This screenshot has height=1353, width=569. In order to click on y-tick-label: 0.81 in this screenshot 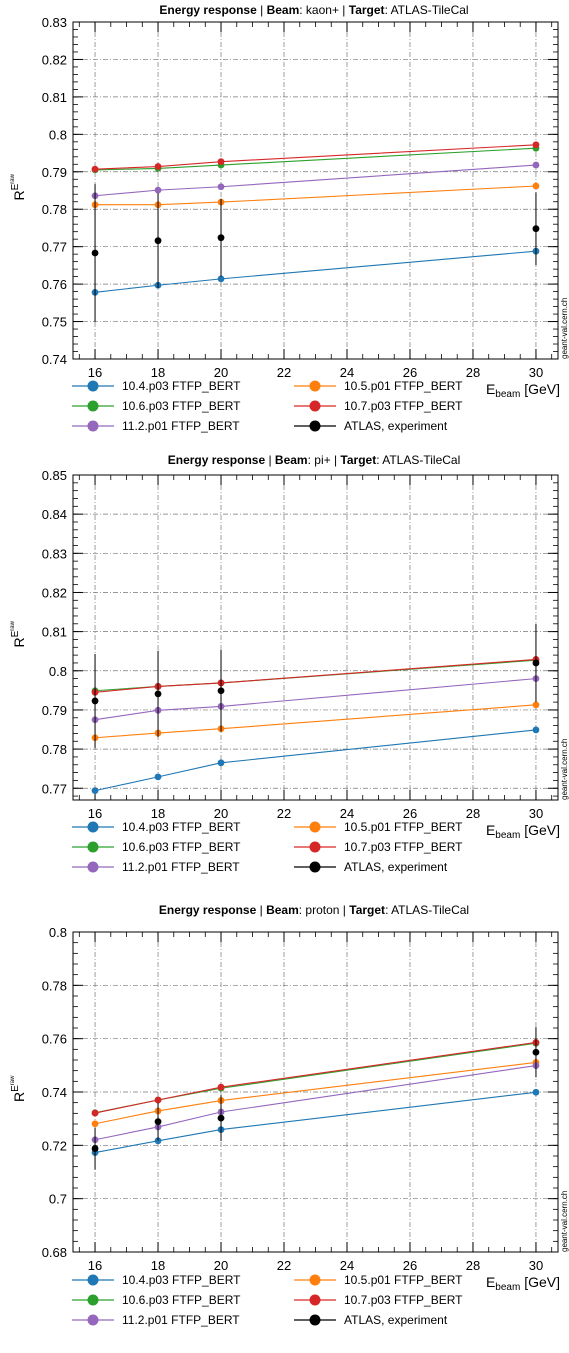, I will do `click(54, 632)`.